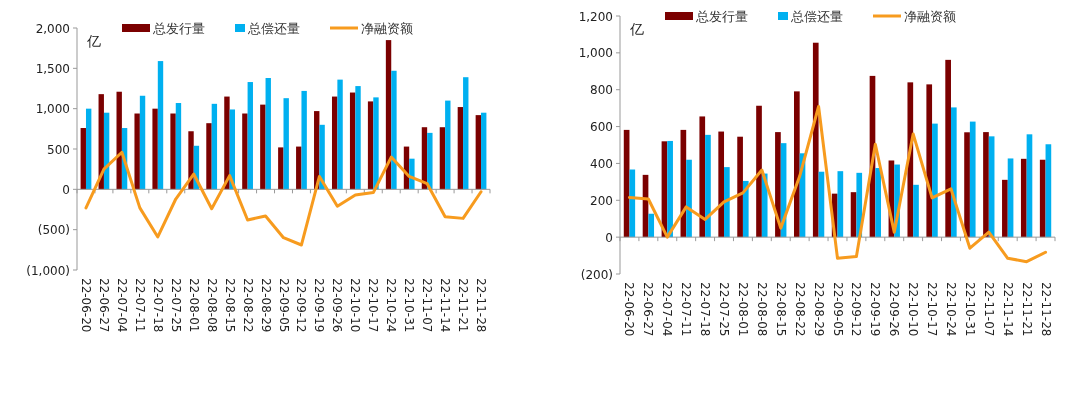 Image resolution: width=1080 pixels, height=393 pixels. Describe the element at coordinates (283, 198) in the screenshot. I see `line-series` at that location.